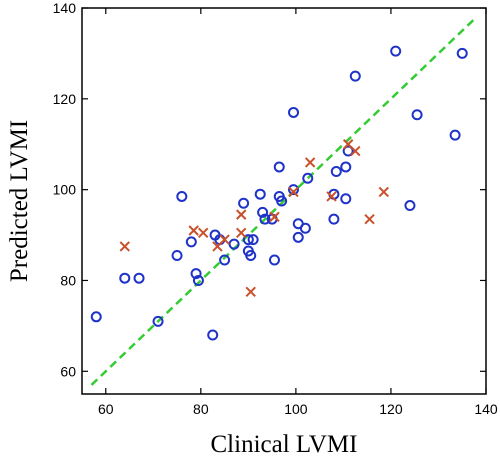  I want to click on x-tick-label: 80, so click(201, 409).